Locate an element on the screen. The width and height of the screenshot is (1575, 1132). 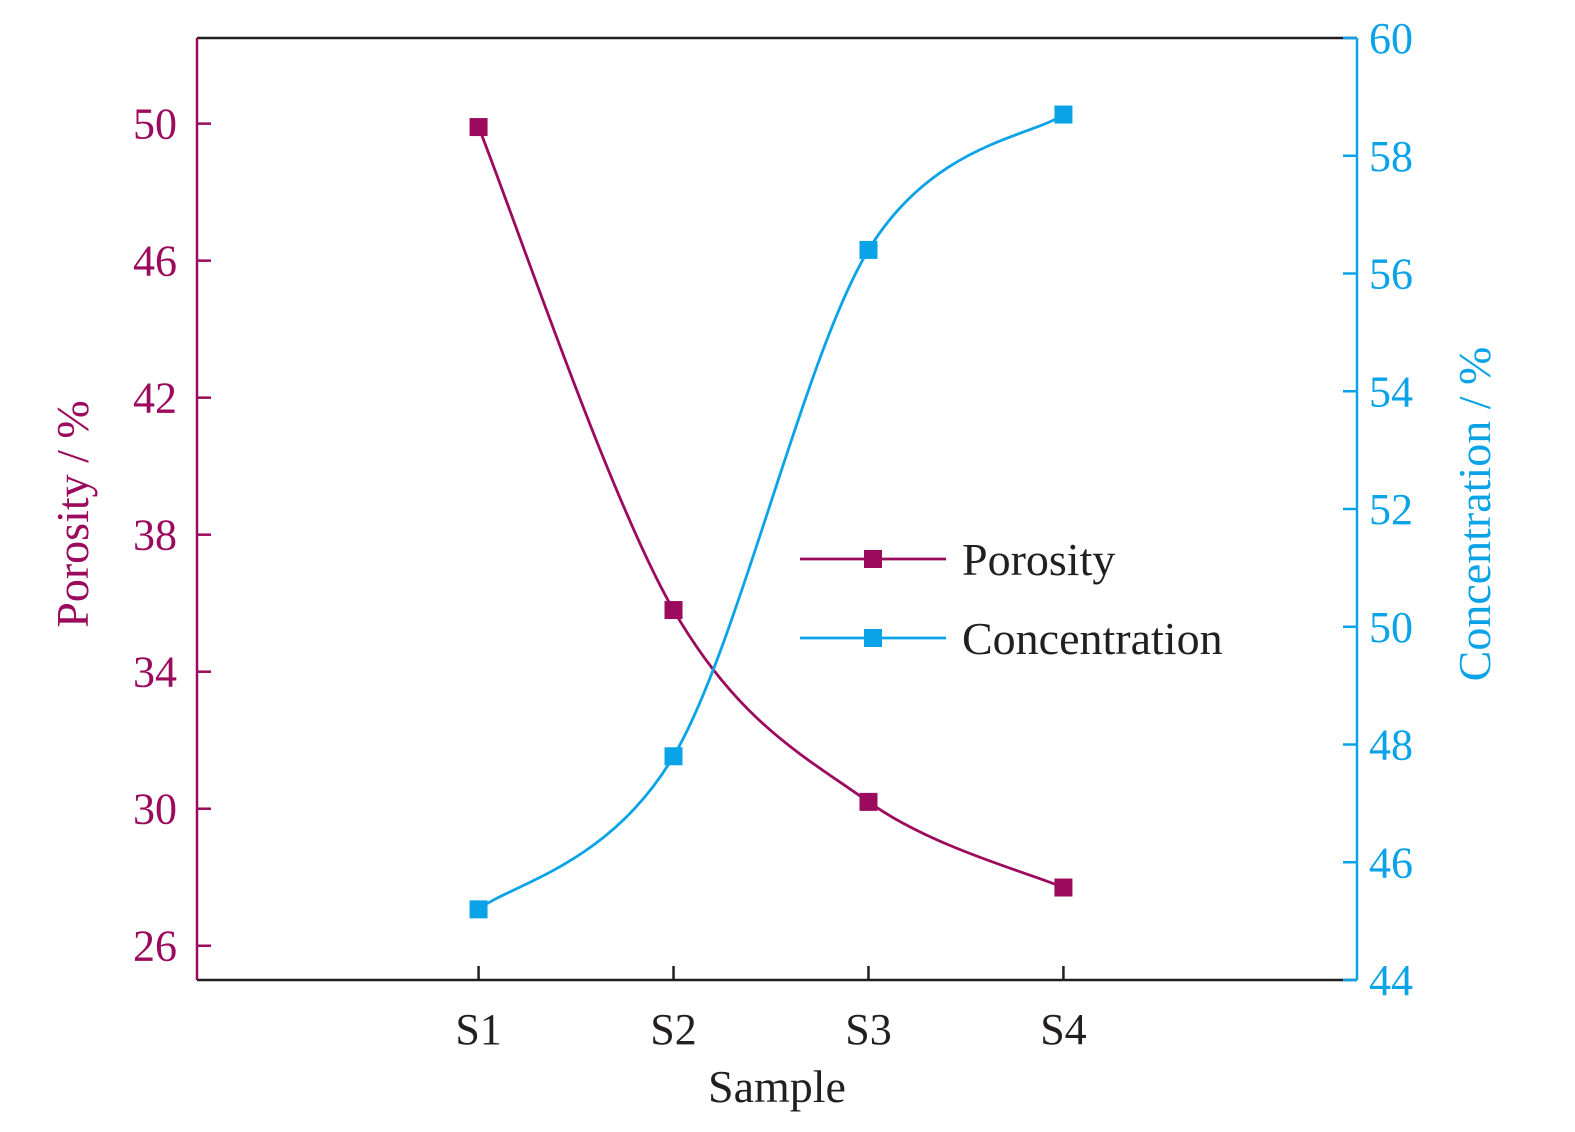
left-y-tick-label: 26 is located at coordinates (155, 946).